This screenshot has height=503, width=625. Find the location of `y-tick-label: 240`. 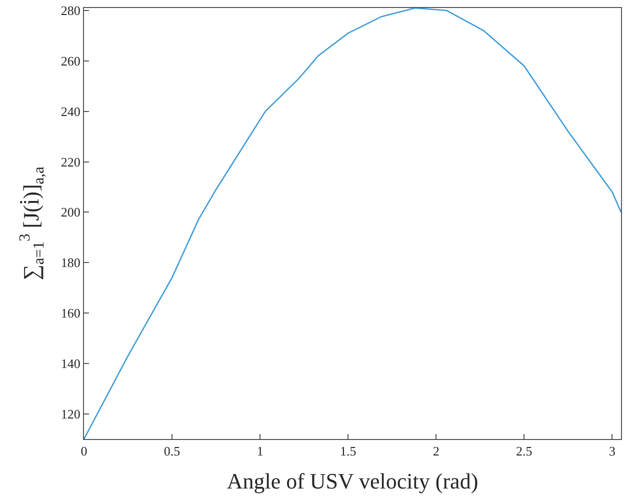

y-tick-label: 240 is located at coordinates (70, 111).